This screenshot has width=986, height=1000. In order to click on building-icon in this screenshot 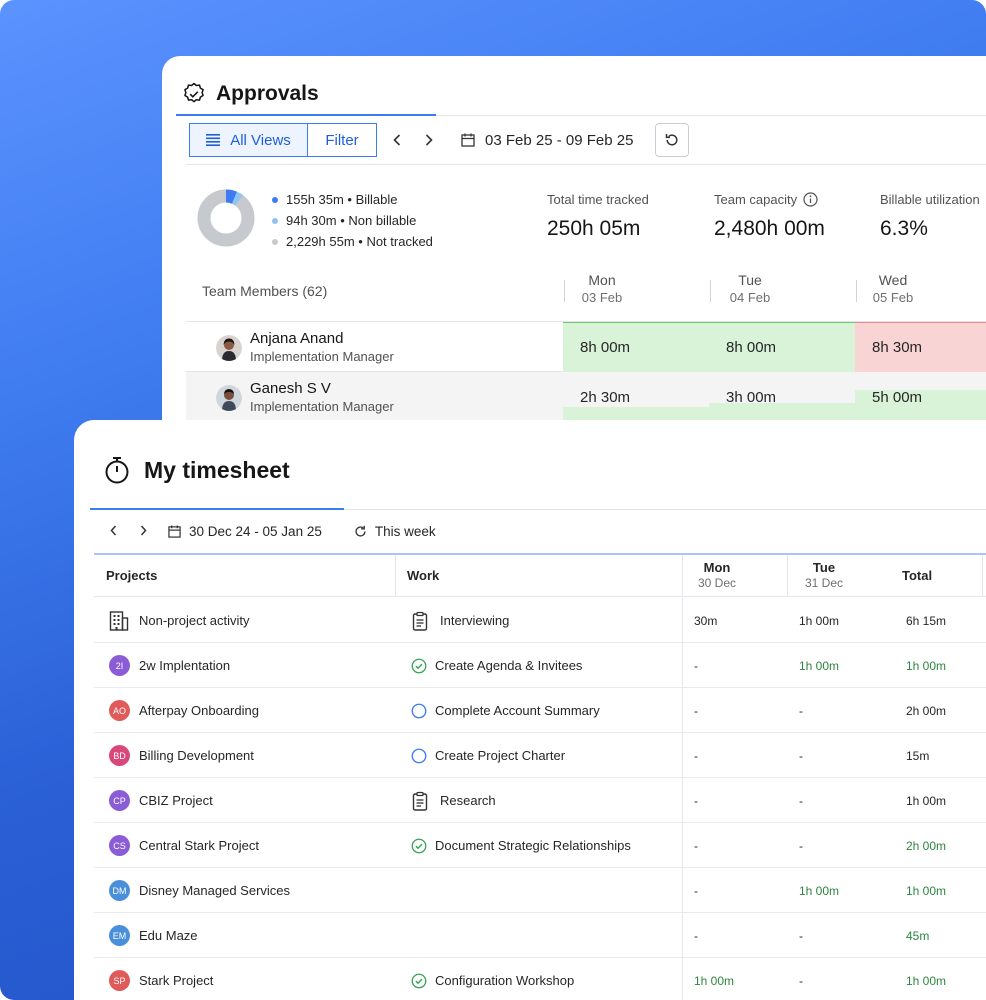, I will do `click(119, 621)`.